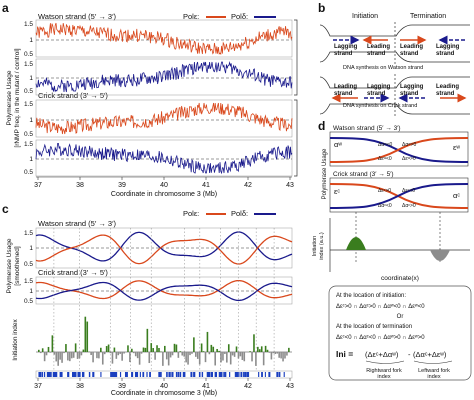 This screenshot has width=474, height=400. Describe the element at coordinates (365, 16) in the screenshot. I see `initiation-title: Initiation` at that location.